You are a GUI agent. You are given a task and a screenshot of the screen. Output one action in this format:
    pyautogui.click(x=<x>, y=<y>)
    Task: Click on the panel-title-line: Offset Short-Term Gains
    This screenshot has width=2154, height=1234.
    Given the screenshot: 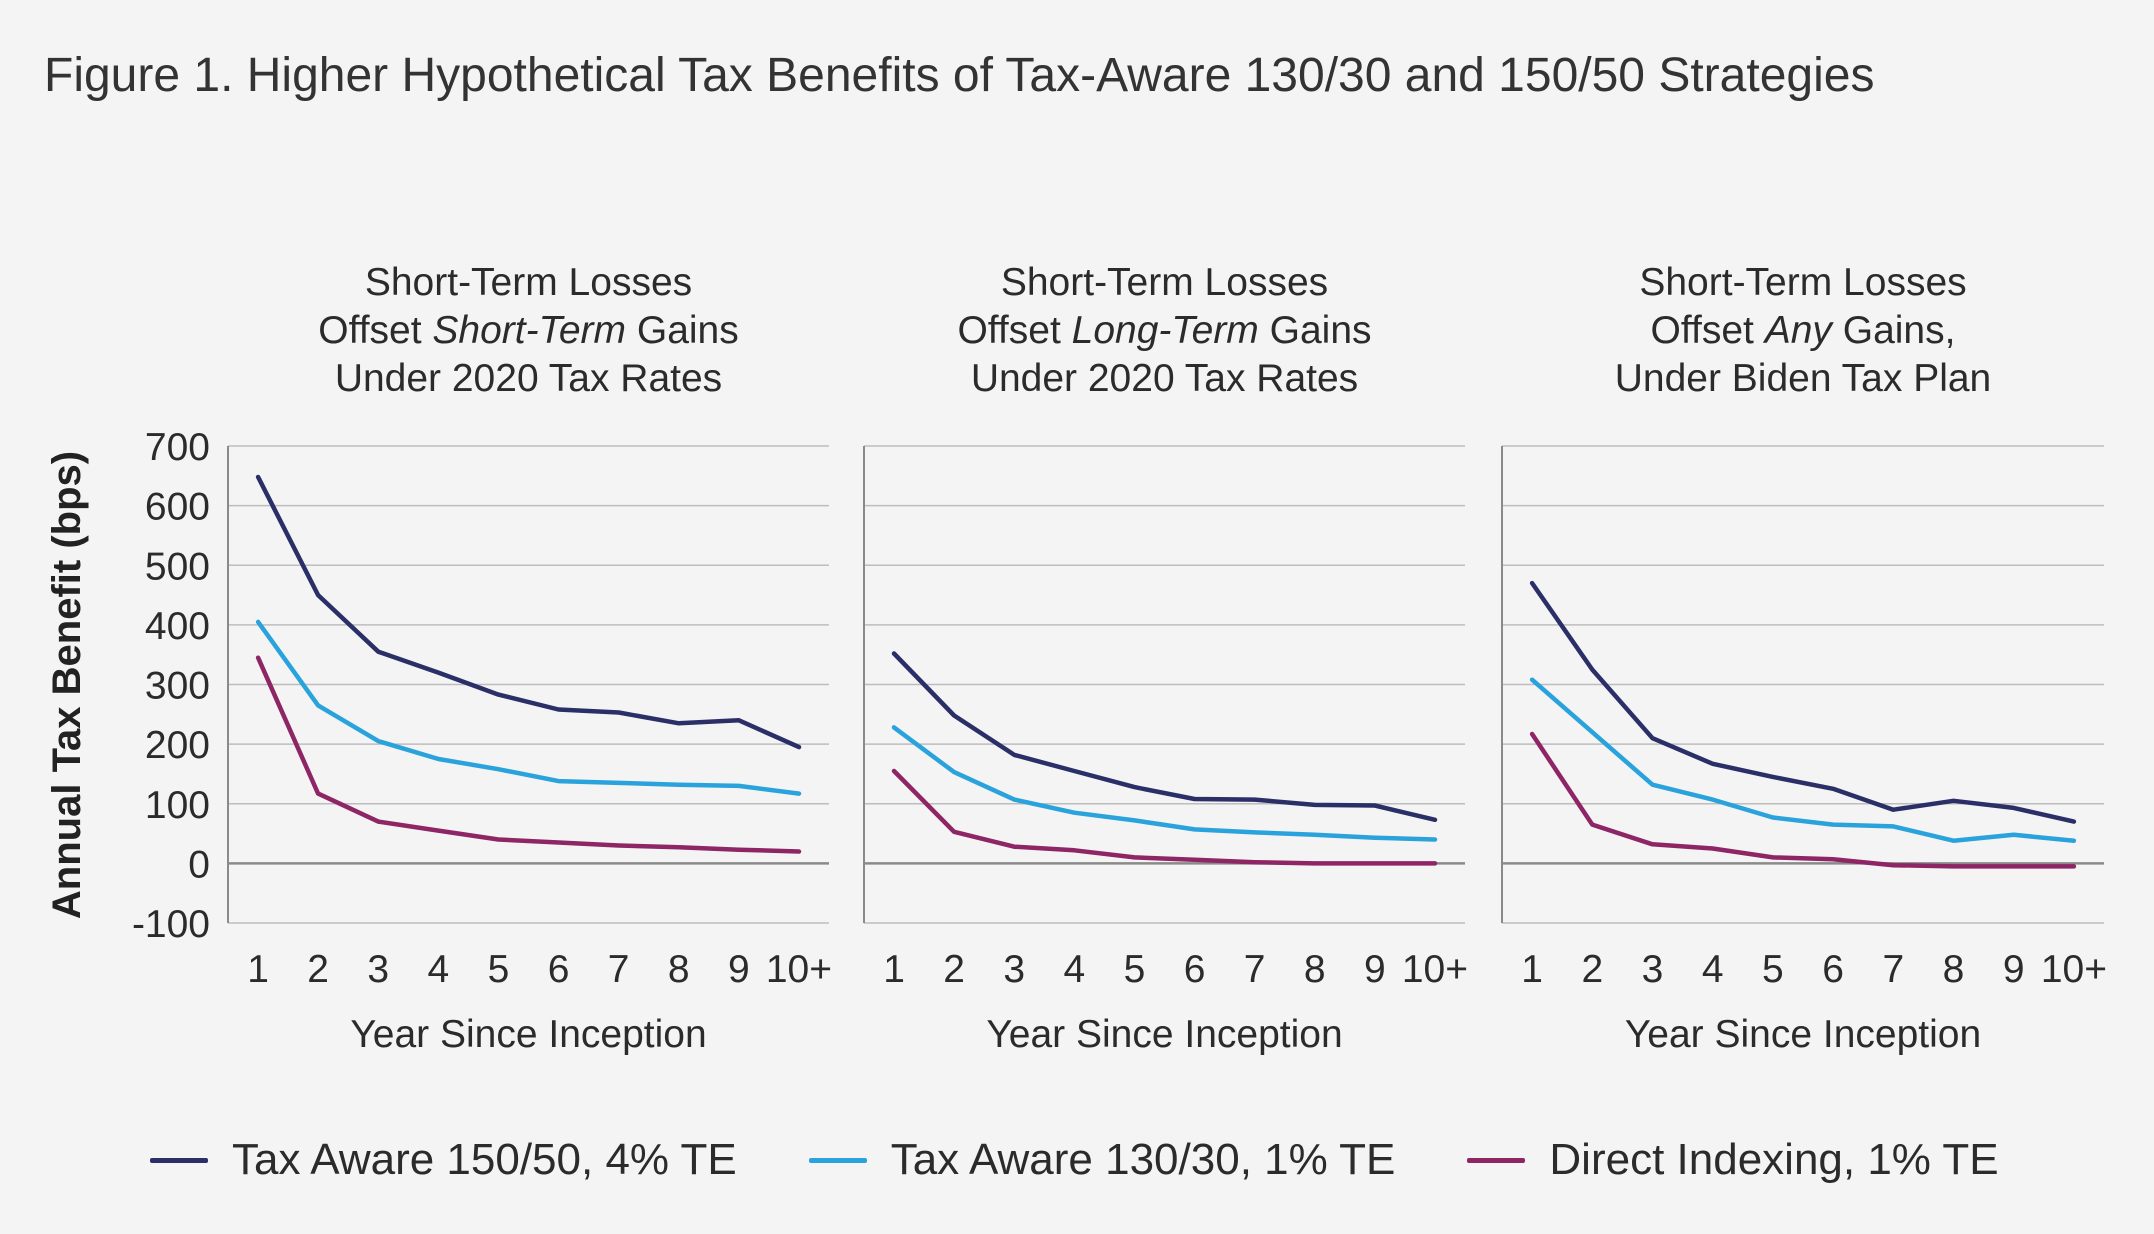 What is the action you would take?
    pyautogui.click(x=528, y=330)
    